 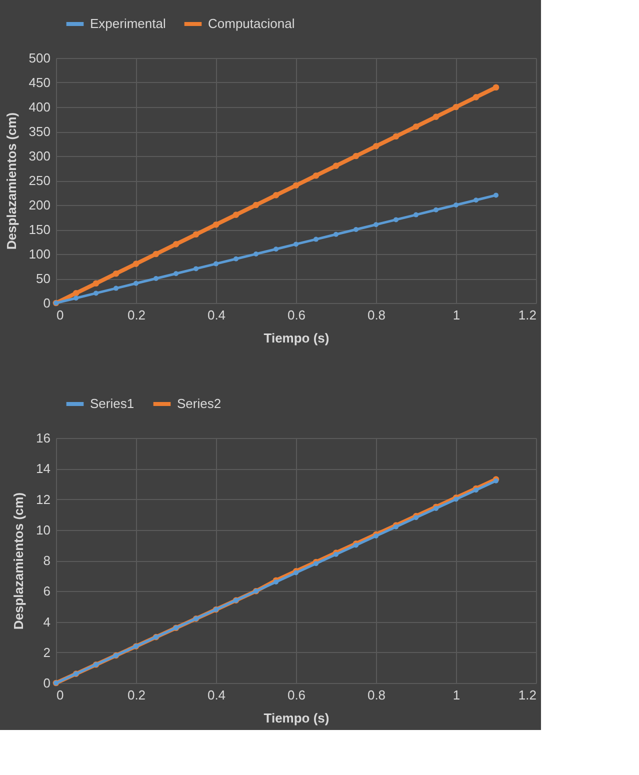 I want to click on y-tick-label: 350, so click(x=39, y=131).